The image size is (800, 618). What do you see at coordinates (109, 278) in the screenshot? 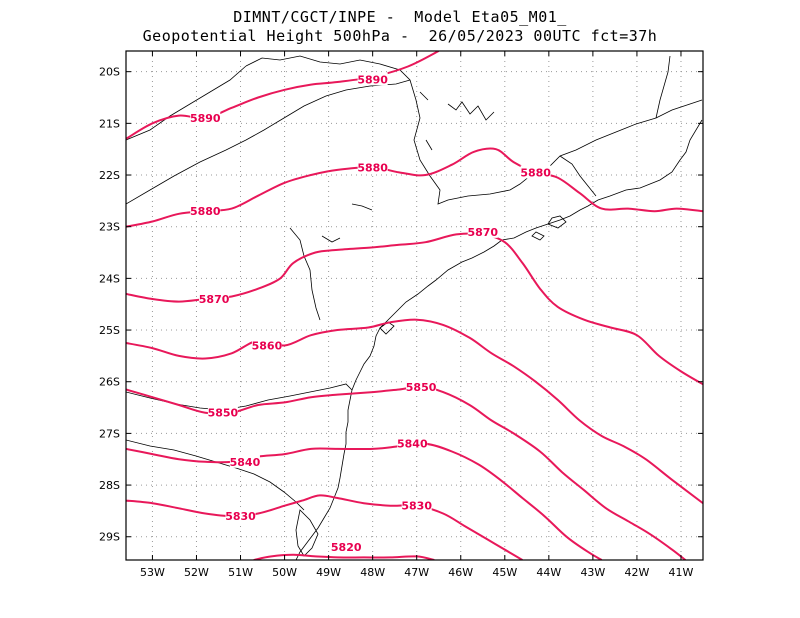
I see `lat-tick-label: 24S` at bounding box center [109, 278].